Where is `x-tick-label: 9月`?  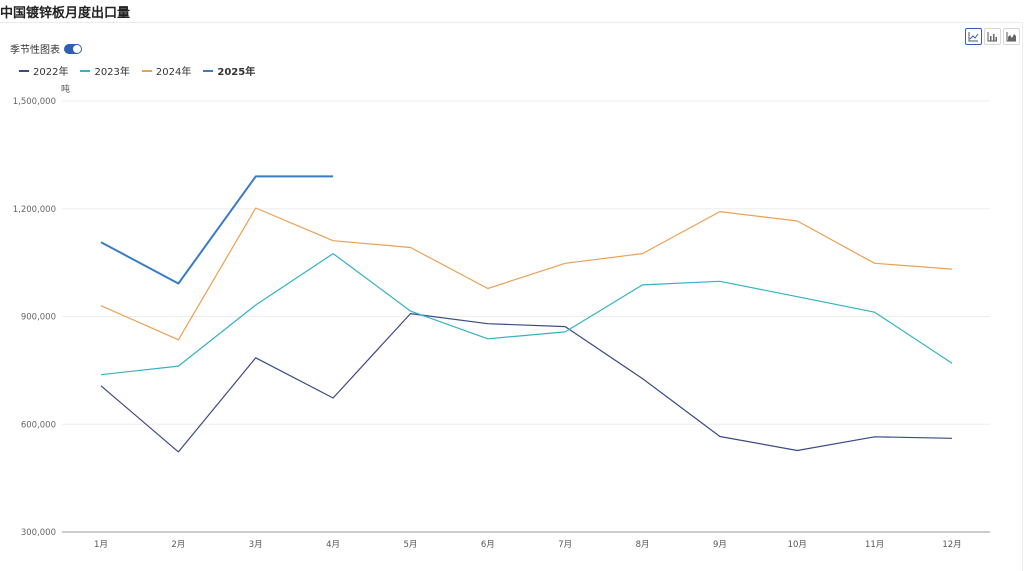
x-tick-label: 9月 is located at coordinates (720, 545).